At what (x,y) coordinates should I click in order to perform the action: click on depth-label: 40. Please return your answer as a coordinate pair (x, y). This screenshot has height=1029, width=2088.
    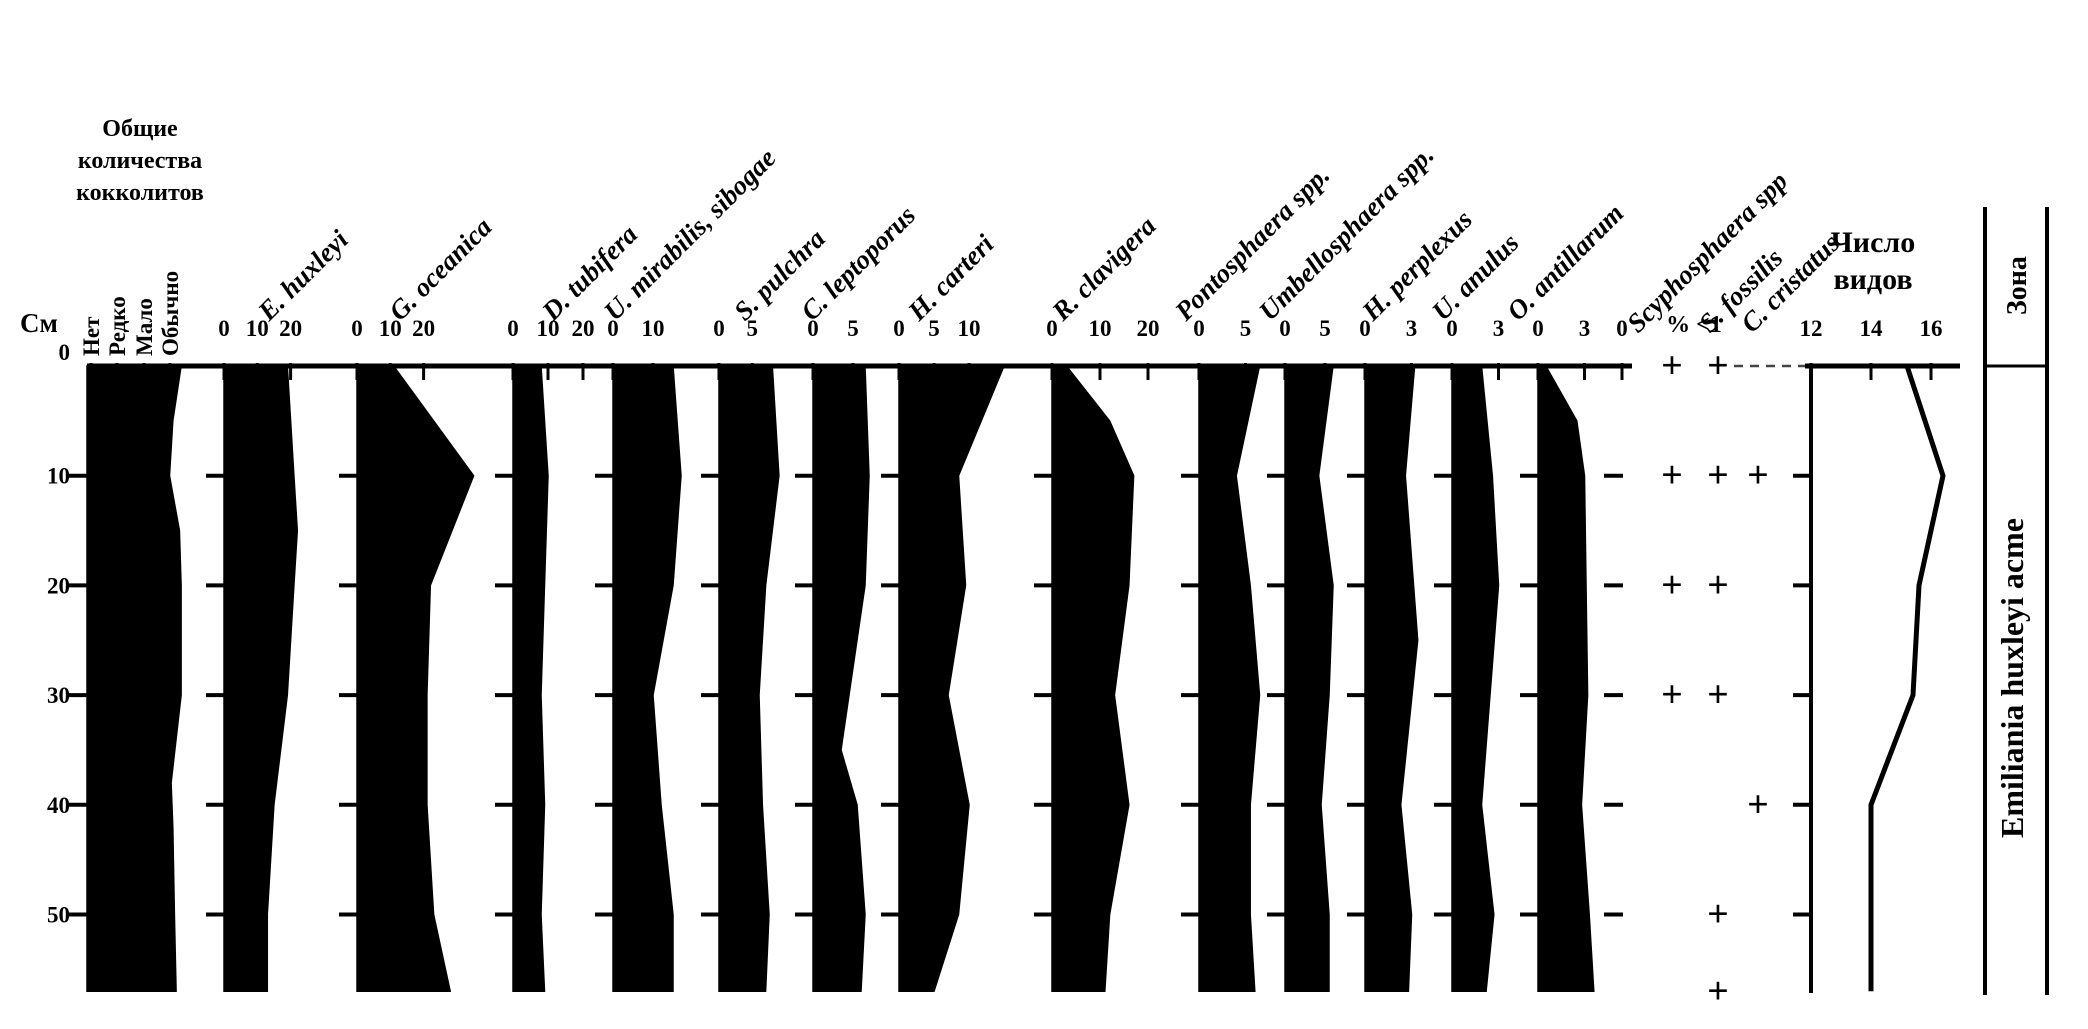
    Looking at the image, I should click on (58, 805).